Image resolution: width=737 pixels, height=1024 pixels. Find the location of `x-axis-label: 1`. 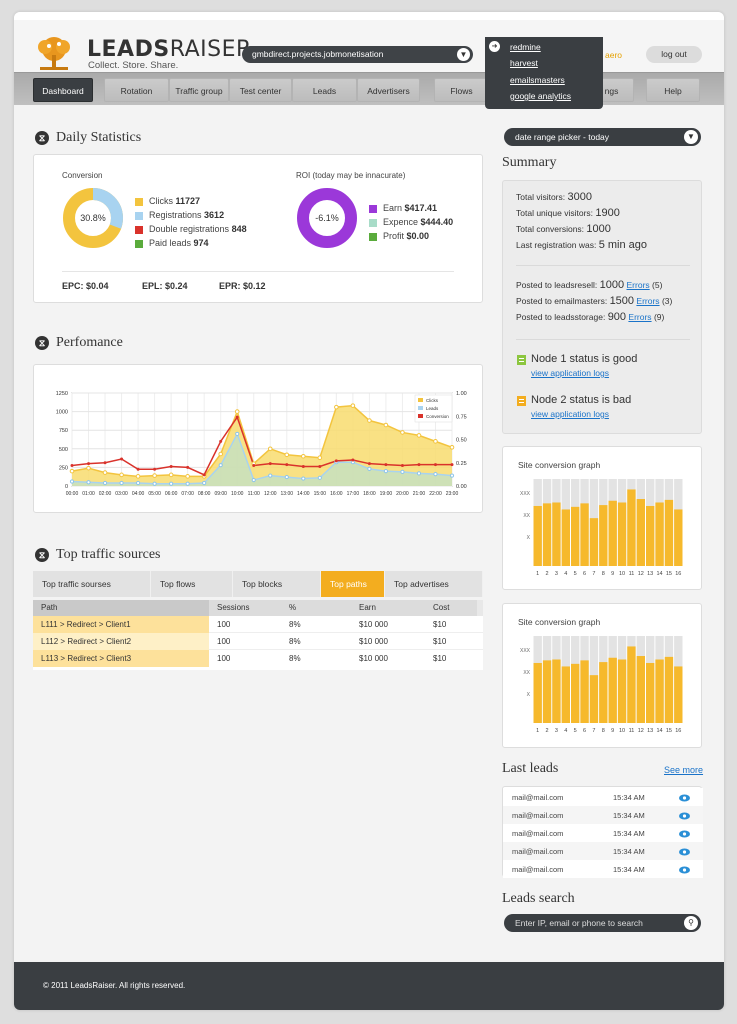

x-axis-label: 1 is located at coordinates (537, 574).